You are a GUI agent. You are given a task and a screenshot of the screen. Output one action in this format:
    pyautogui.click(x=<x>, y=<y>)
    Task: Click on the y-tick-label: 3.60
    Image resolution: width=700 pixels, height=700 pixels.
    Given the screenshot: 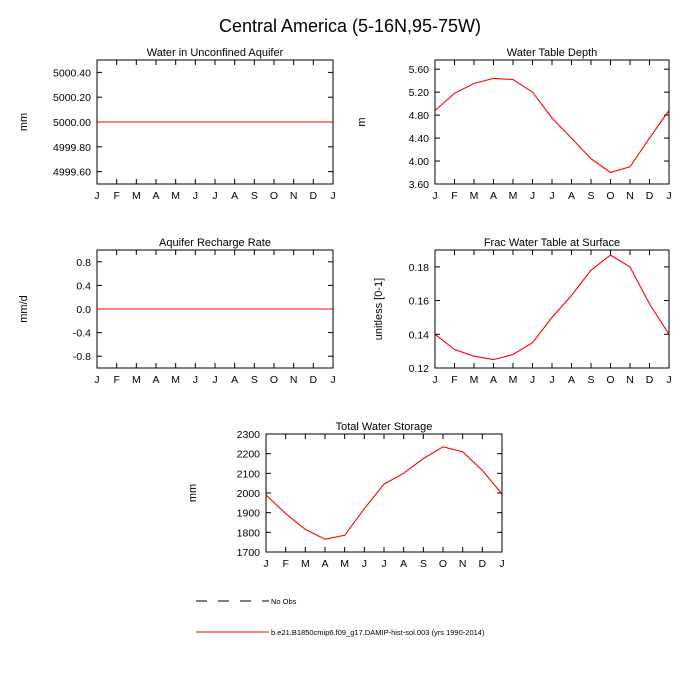 What is the action you would take?
    pyautogui.click(x=419, y=185)
    